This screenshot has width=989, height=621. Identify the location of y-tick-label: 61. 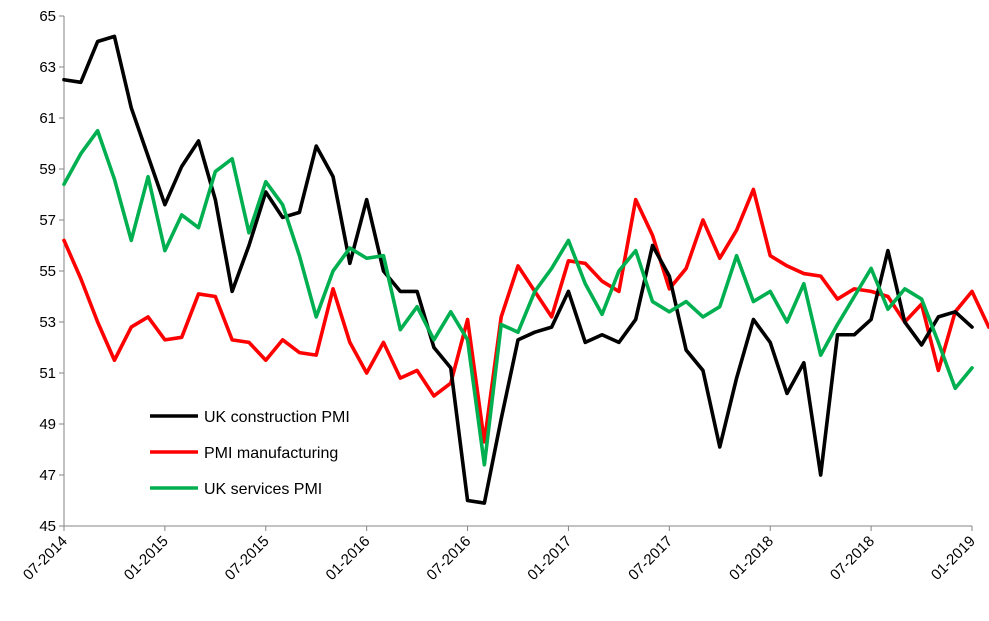
(47, 118).